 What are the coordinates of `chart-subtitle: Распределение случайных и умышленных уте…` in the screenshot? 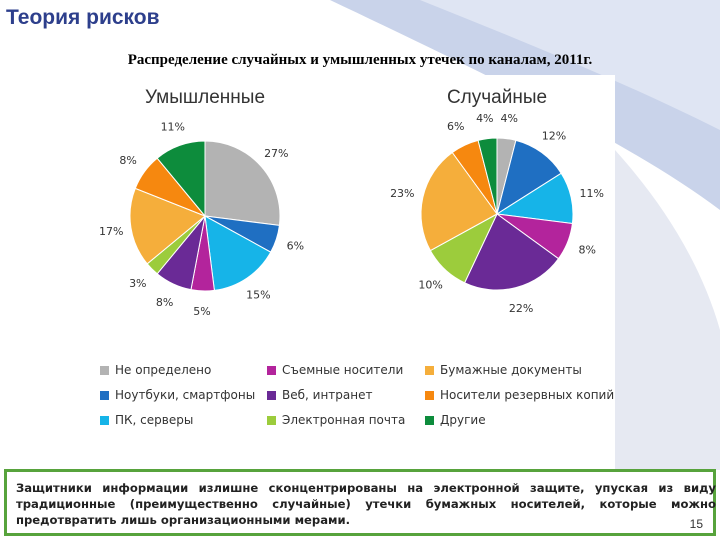 It's located at (360, 60).